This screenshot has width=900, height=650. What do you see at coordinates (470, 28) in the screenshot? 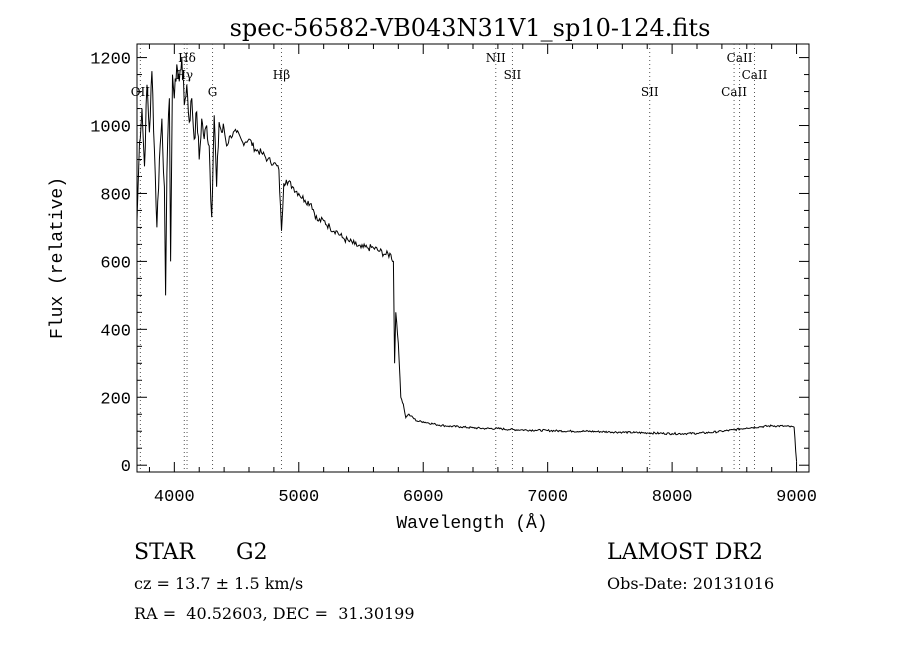
I see `chart-title: spec-56582-VB043N31V1_sp10-124.fits` at bounding box center [470, 28].